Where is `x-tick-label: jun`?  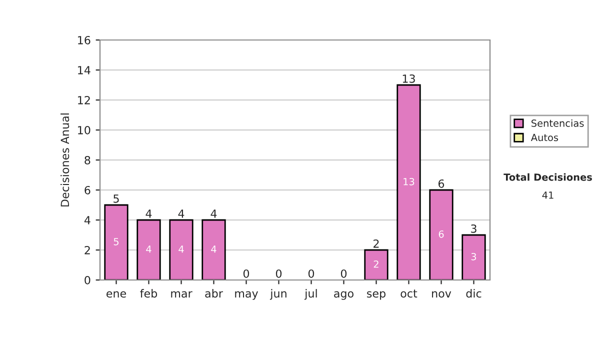
x-tick-label: jun is located at coordinates (278, 294).